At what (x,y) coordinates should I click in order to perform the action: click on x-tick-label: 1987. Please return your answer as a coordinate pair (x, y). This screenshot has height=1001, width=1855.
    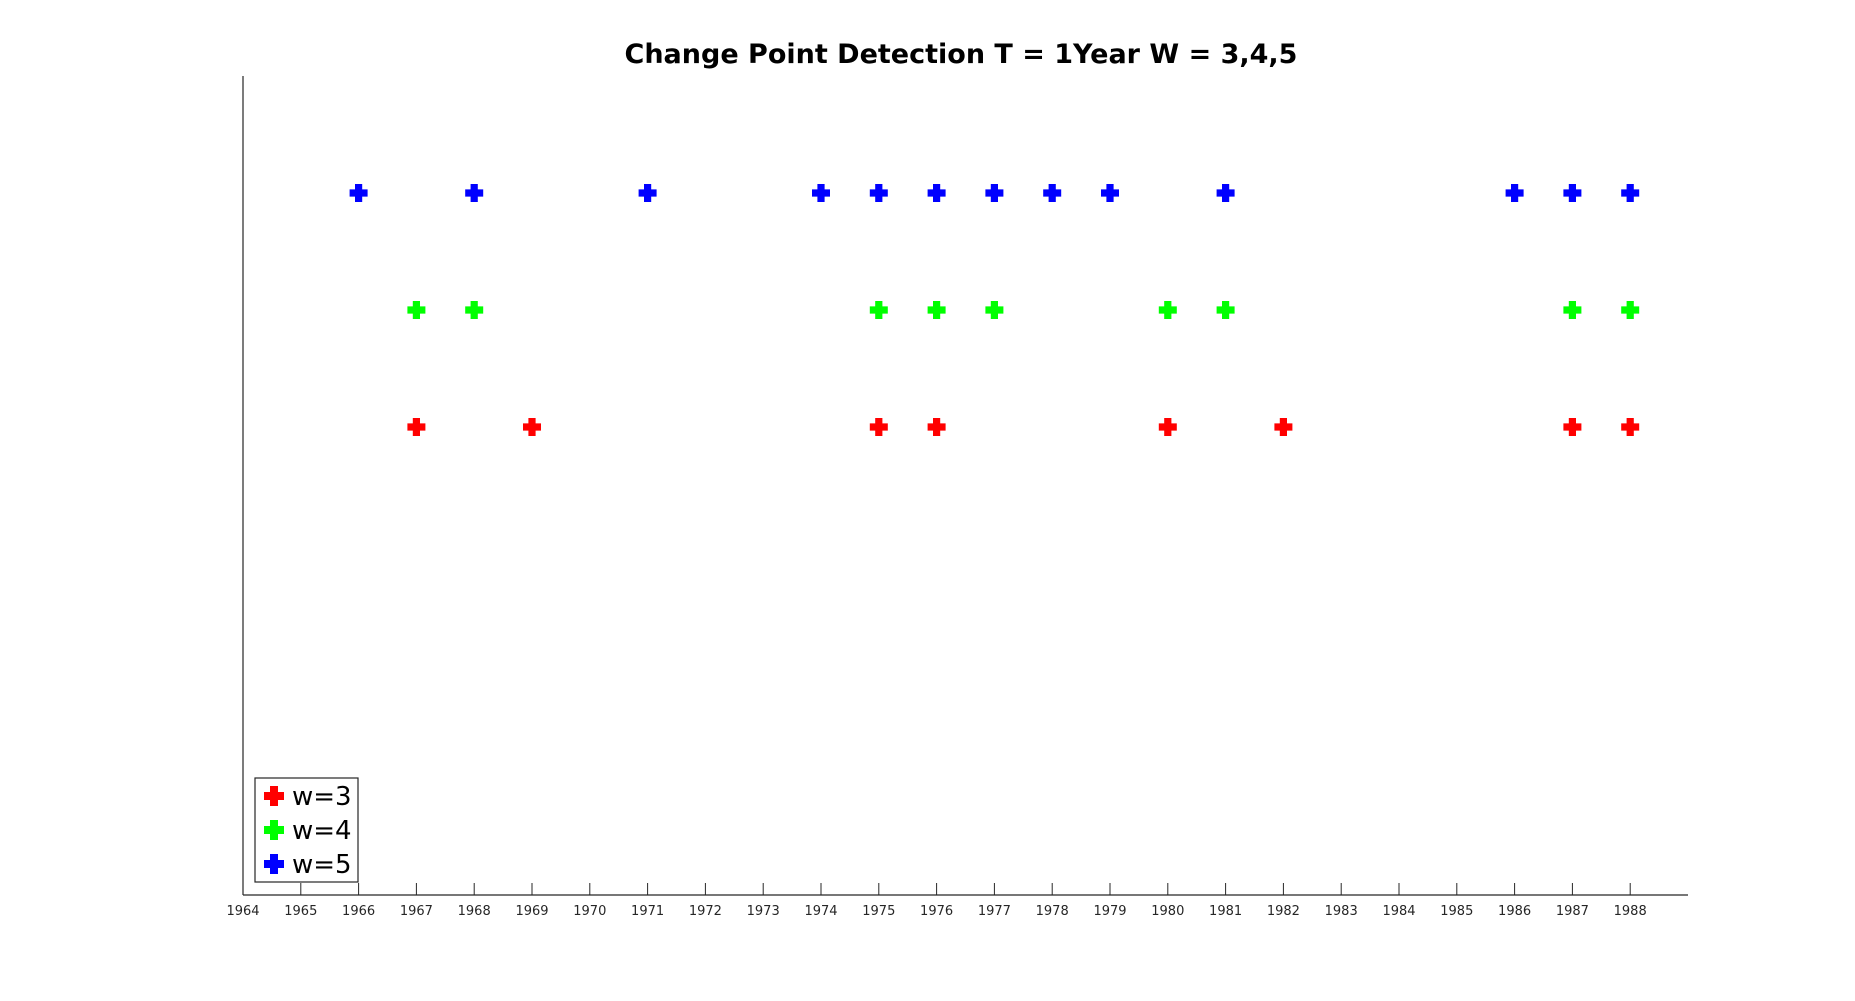
    Looking at the image, I should click on (1572, 911).